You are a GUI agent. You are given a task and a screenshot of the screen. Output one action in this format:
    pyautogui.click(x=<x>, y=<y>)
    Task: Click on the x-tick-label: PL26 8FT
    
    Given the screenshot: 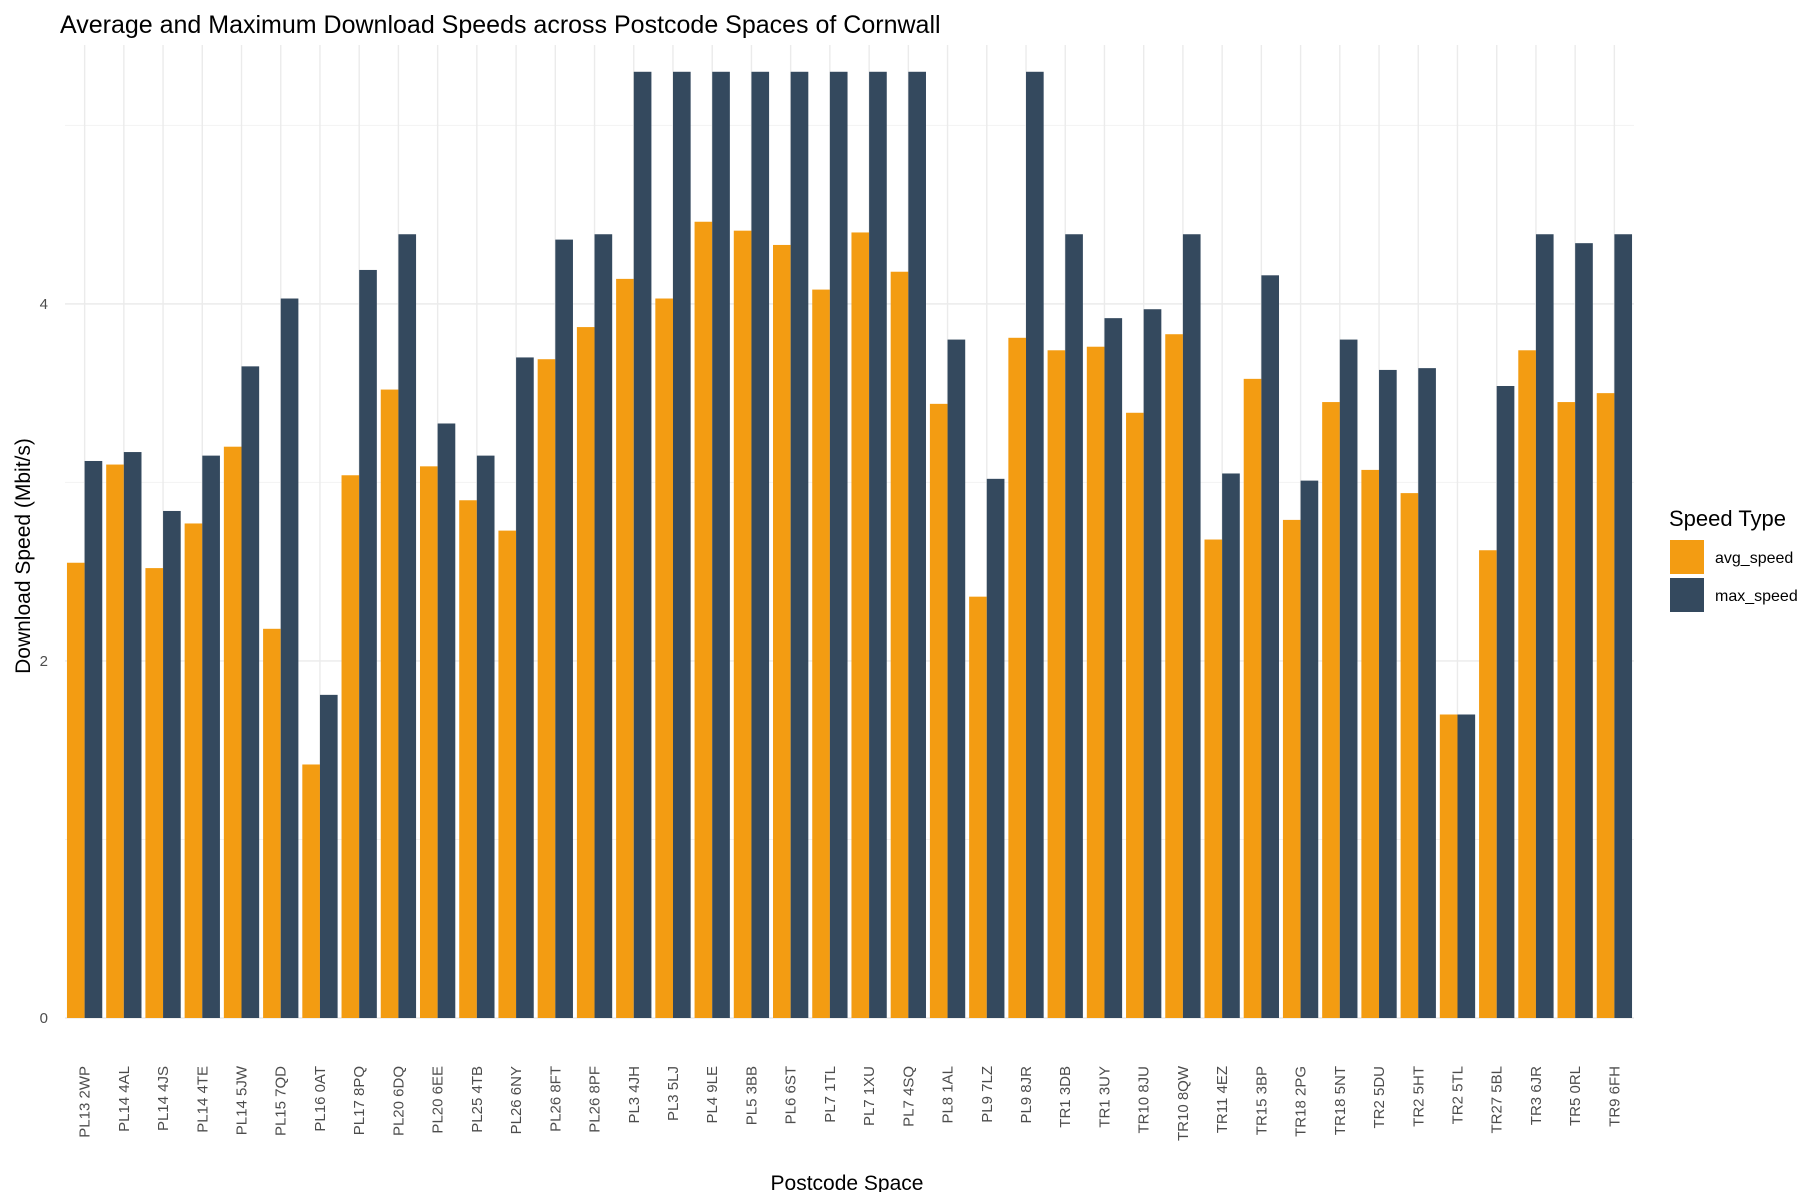 What is the action you would take?
    pyautogui.click(x=555, y=1099)
    